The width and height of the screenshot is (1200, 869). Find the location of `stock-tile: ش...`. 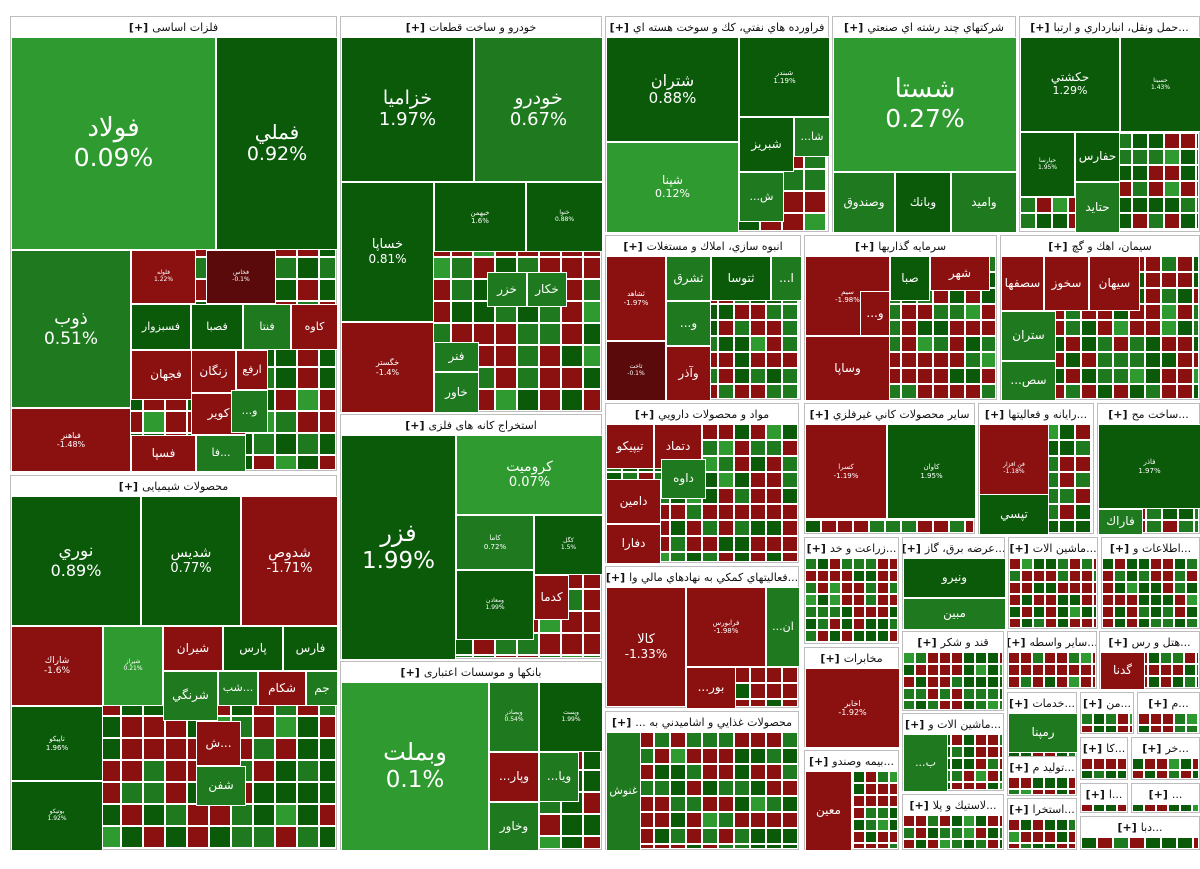

stock-tile: ش... is located at coordinates (218, 743).